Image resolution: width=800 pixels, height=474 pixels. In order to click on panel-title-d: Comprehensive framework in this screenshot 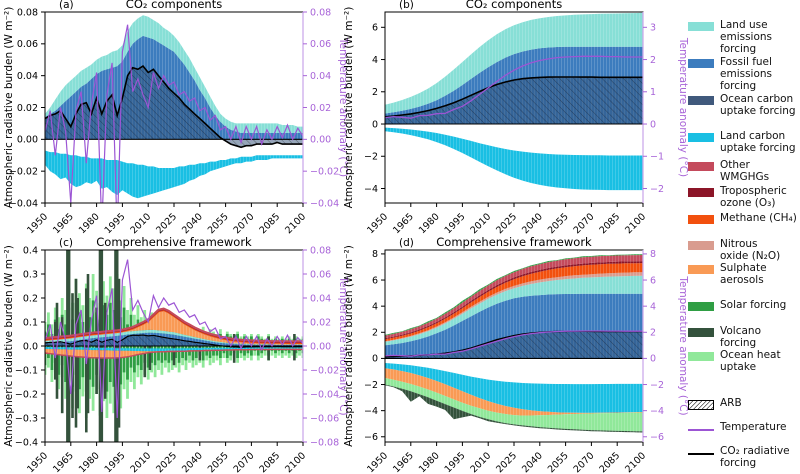, I will do `click(514, 242)`.